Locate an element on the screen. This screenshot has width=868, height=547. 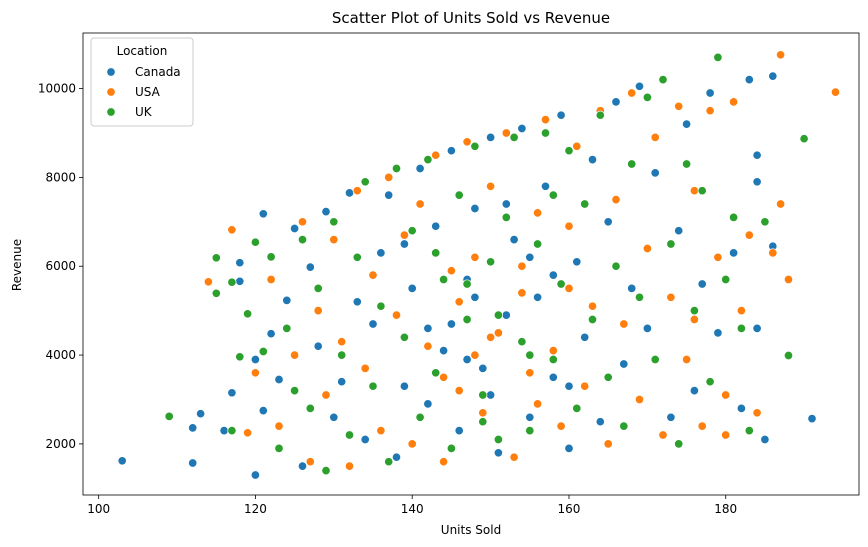
legend-marker-canada is located at coordinates (111, 72).